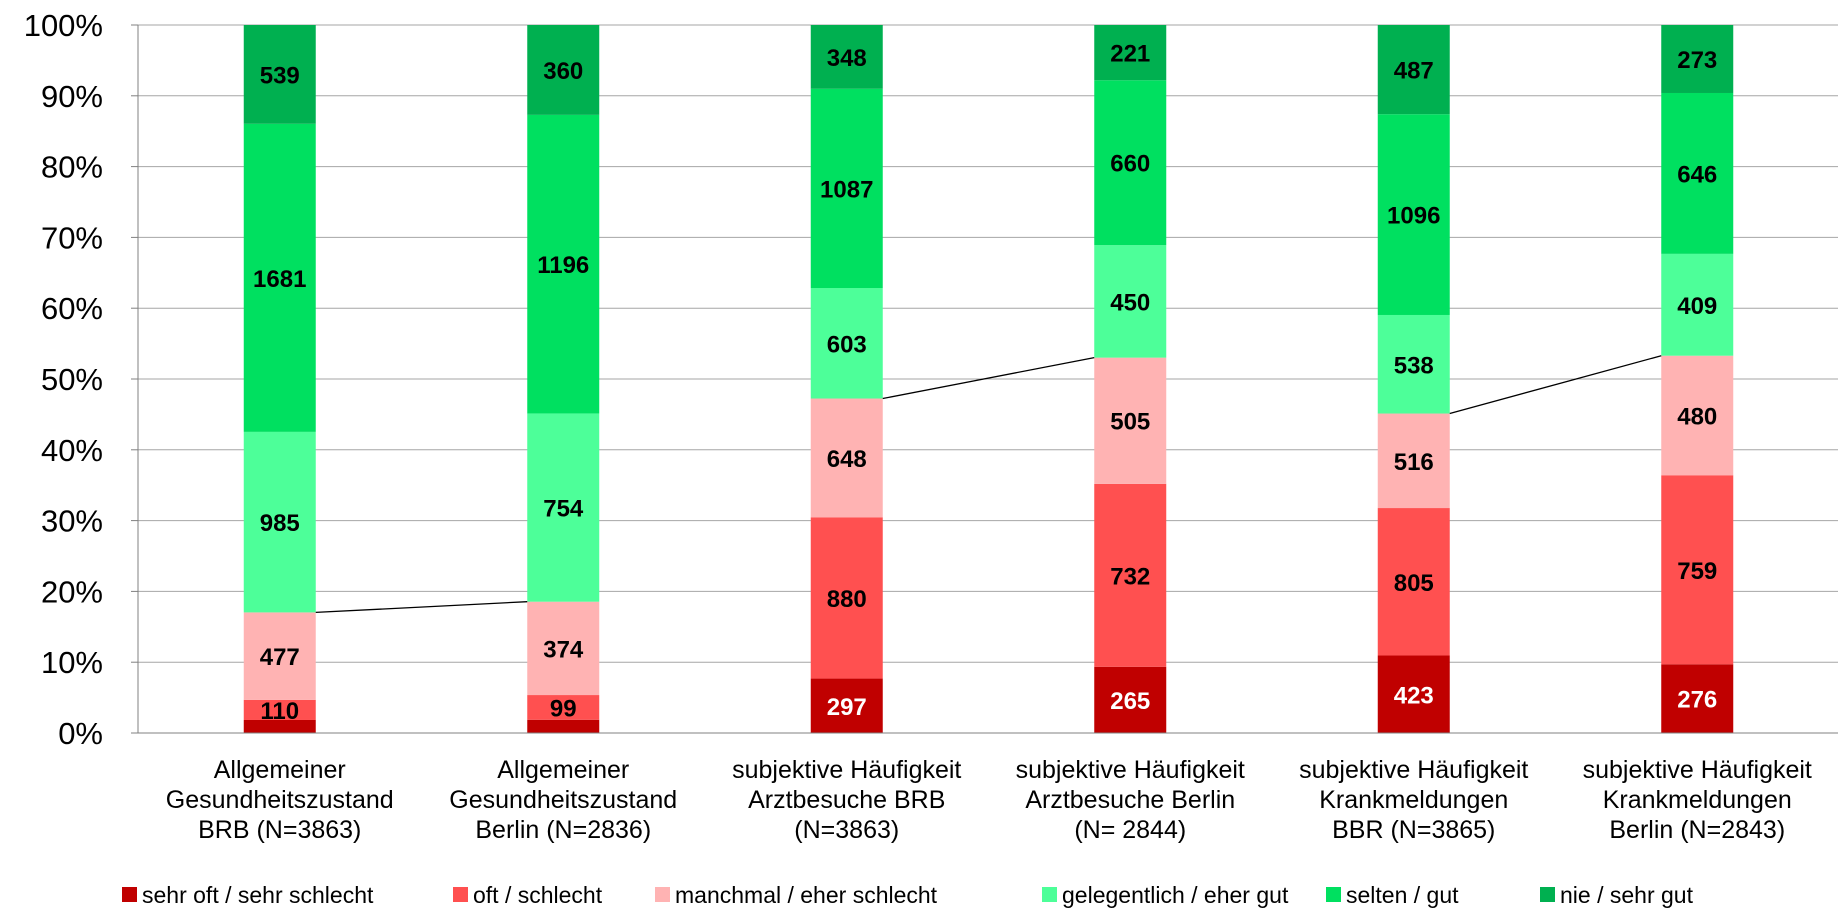  I want to click on data-label: 1681, so click(279, 279).